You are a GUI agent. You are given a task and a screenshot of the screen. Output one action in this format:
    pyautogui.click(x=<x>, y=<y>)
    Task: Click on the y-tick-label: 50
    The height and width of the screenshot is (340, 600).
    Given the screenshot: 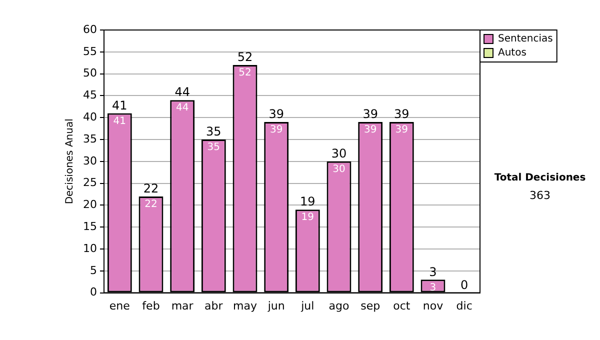 What is the action you would take?
    pyautogui.click(x=89, y=73)
    